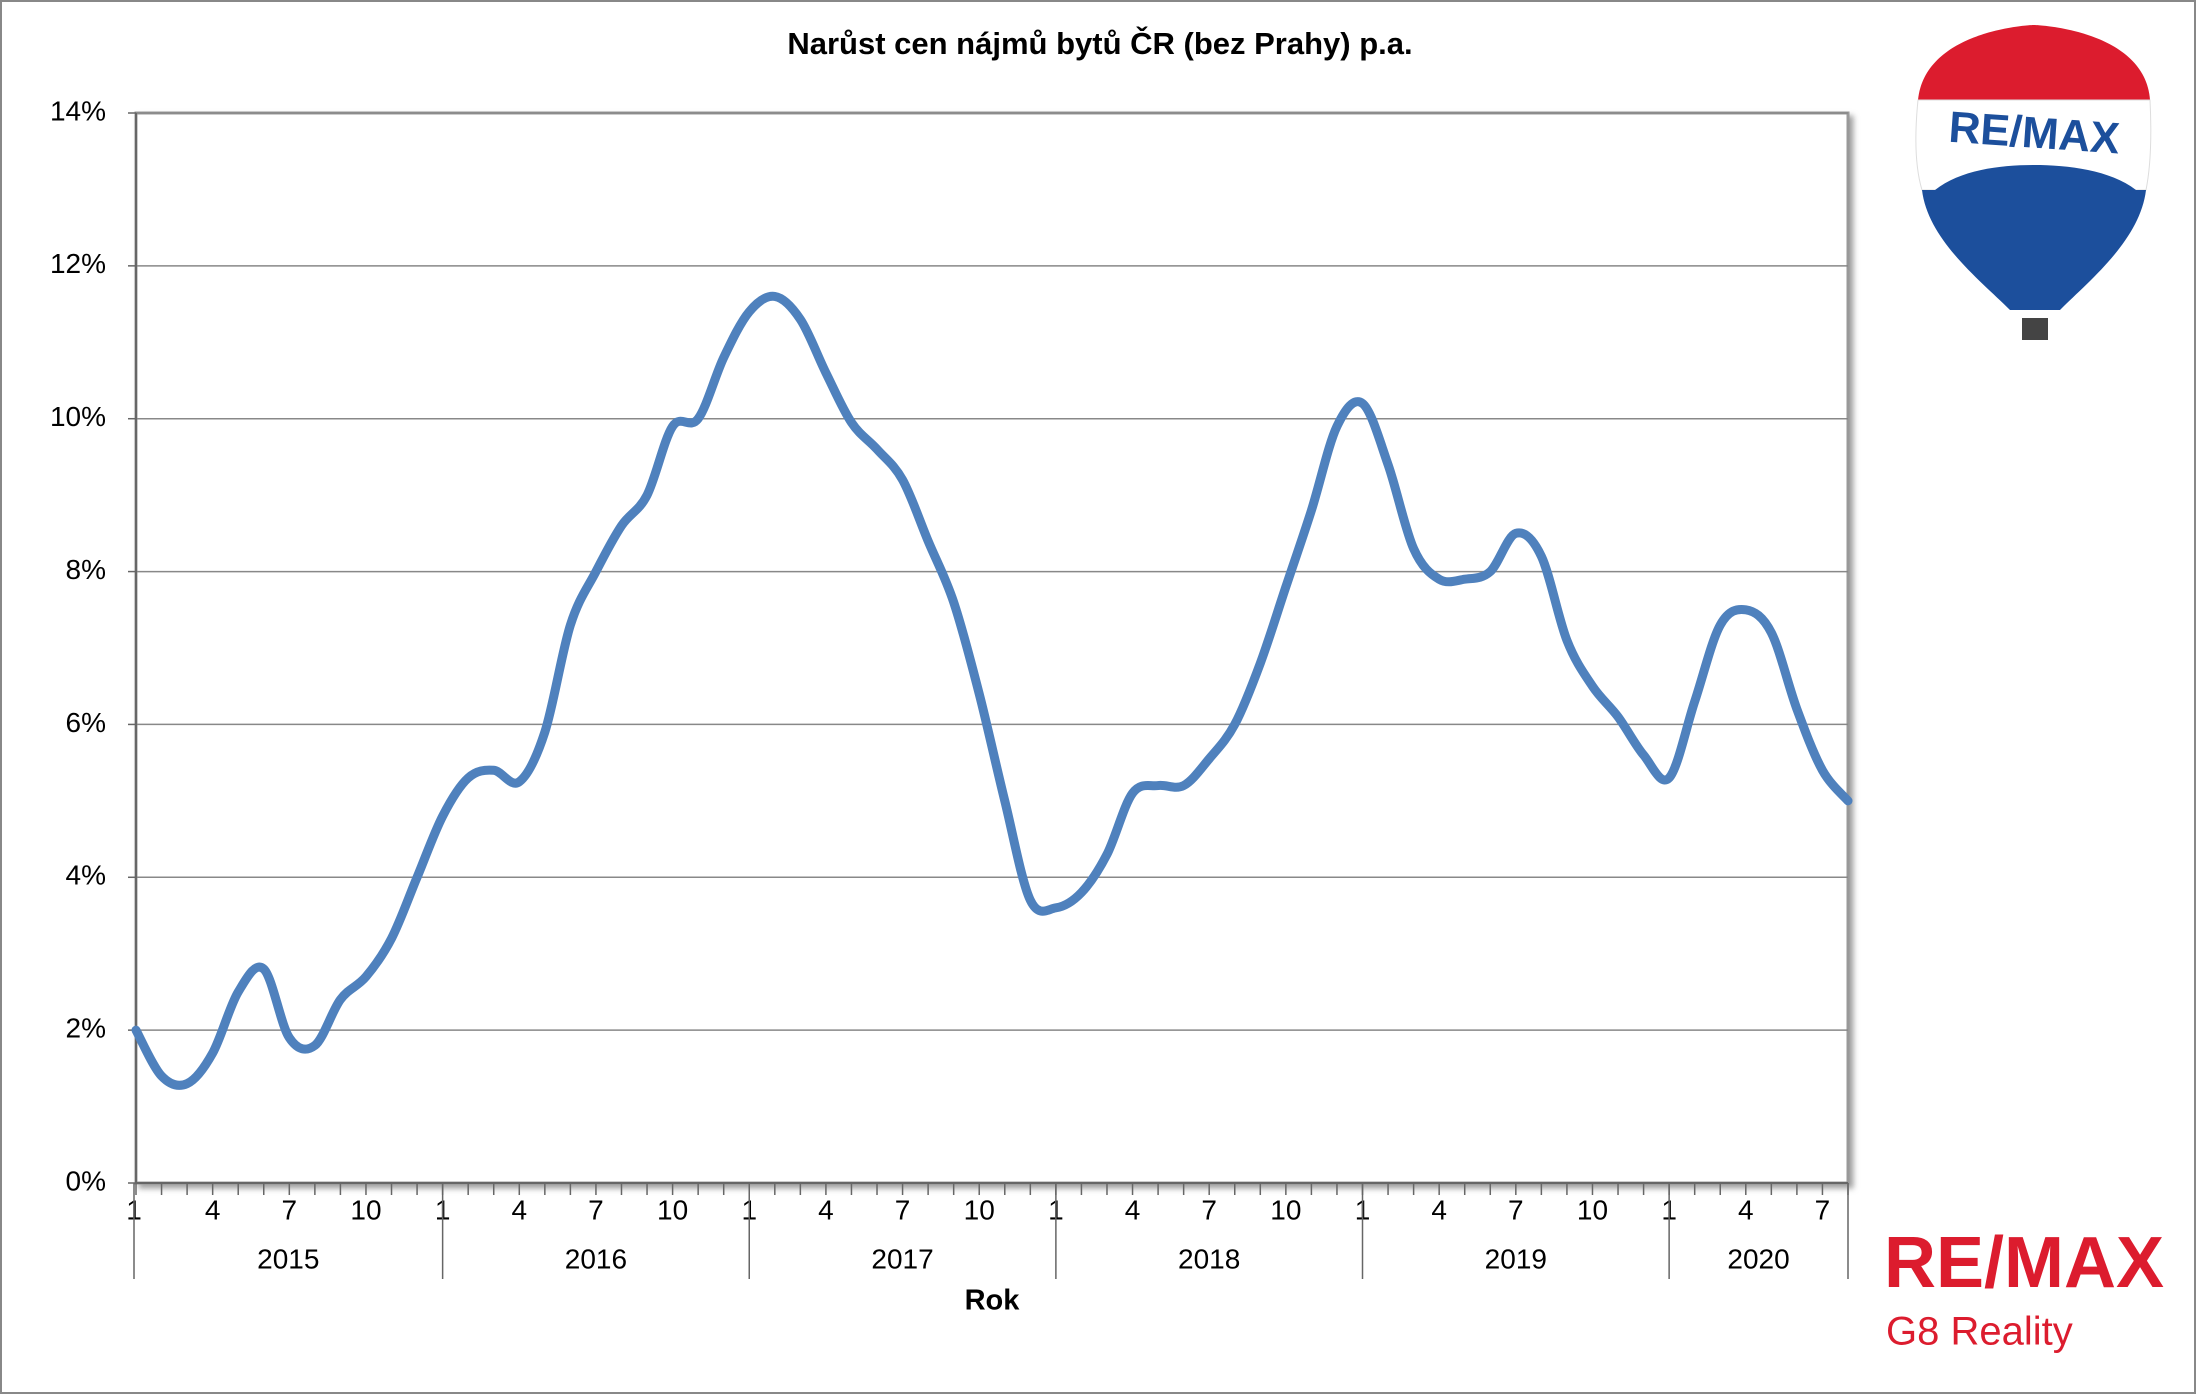 The image size is (2196, 1399). What do you see at coordinates (86, 1180) in the screenshot?
I see `y-tick-label: 0%` at bounding box center [86, 1180].